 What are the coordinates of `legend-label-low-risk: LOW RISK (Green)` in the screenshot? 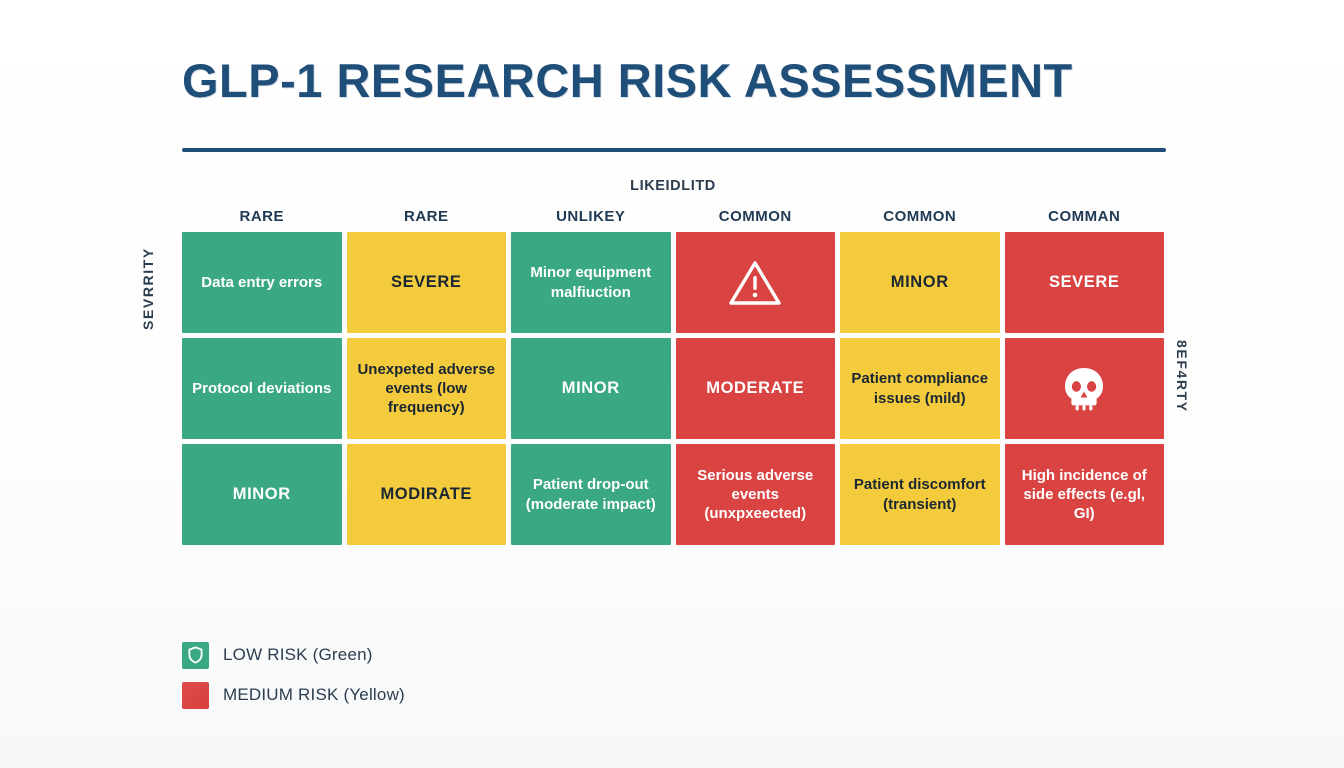 It's located at (298, 654).